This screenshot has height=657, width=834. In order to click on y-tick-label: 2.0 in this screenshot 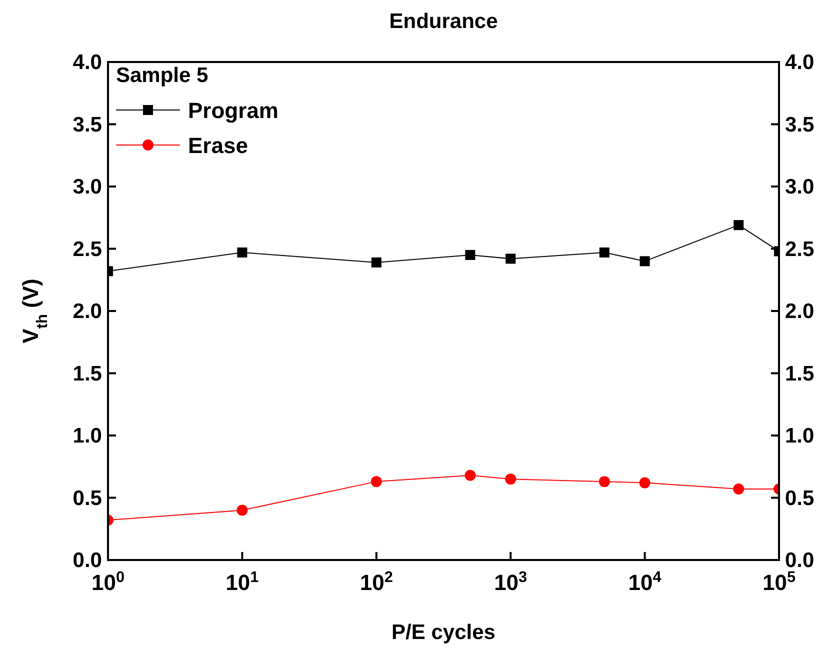, I will do `click(87, 311)`.